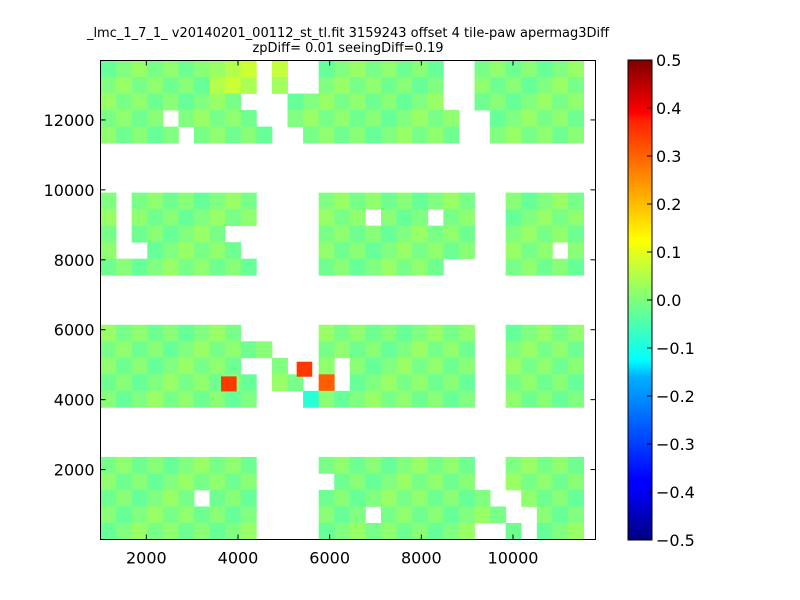 The width and height of the screenshot is (800, 600). Describe the element at coordinates (74, 260) in the screenshot. I see `y-tick-label: 8000` at that location.